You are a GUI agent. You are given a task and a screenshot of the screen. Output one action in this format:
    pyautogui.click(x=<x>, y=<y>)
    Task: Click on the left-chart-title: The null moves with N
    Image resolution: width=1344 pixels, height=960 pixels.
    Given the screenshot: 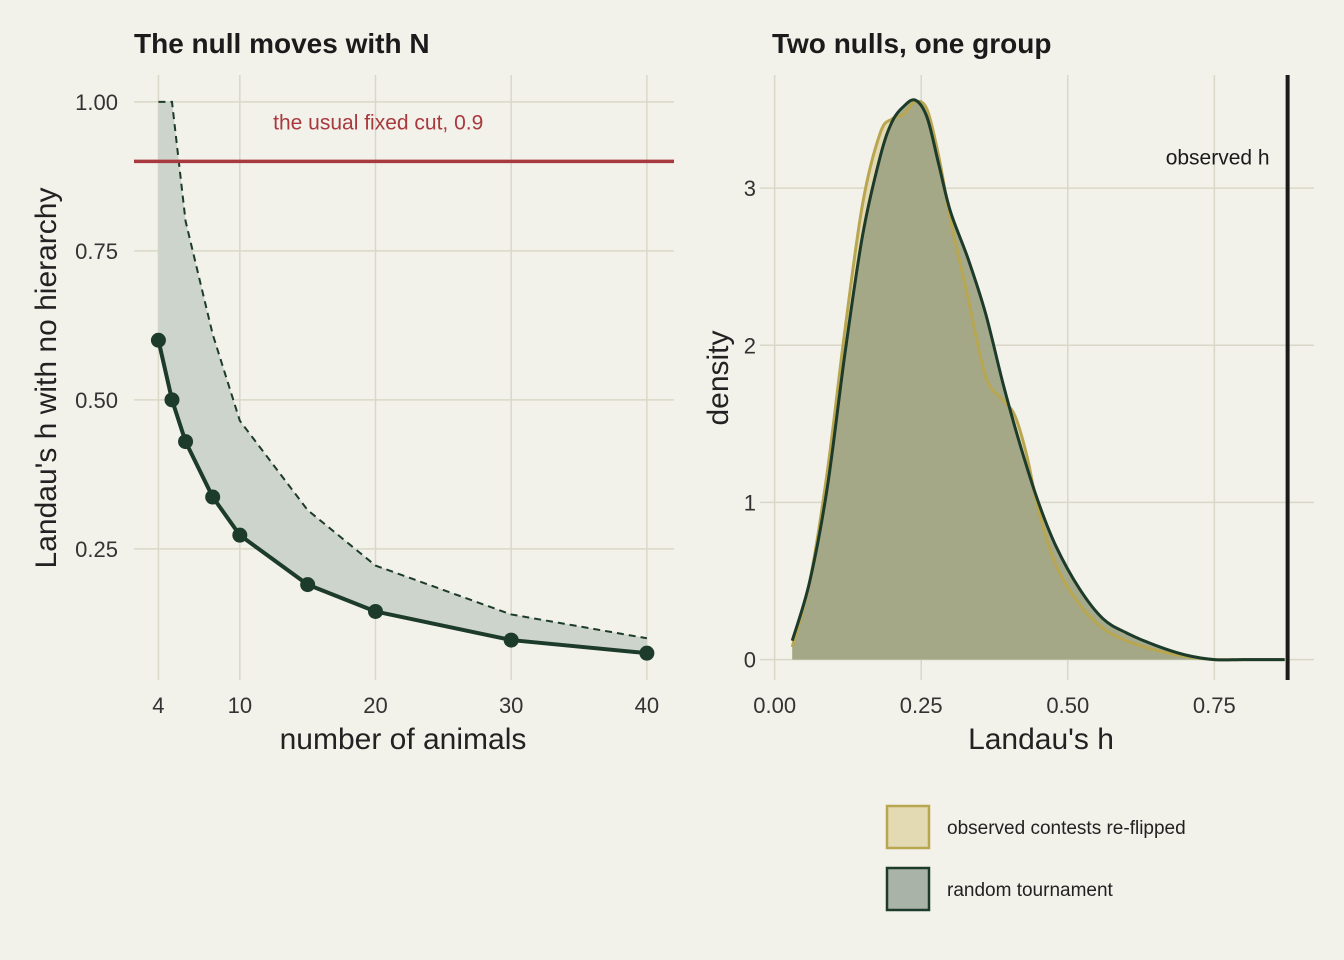 What is the action you would take?
    pyautogui.click(x=282, y=43)
    